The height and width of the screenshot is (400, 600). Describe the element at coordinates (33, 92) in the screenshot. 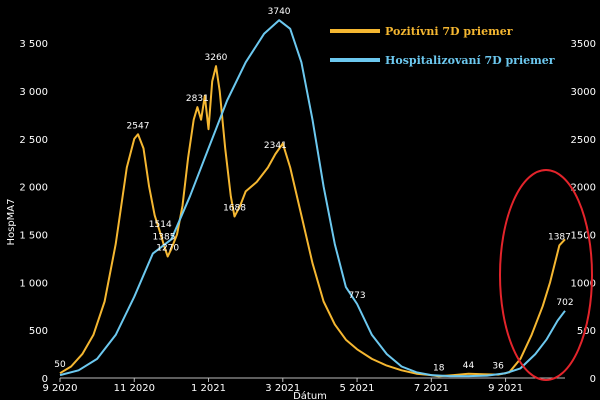

I see `y-left-tick-label: 3 000` at that location.